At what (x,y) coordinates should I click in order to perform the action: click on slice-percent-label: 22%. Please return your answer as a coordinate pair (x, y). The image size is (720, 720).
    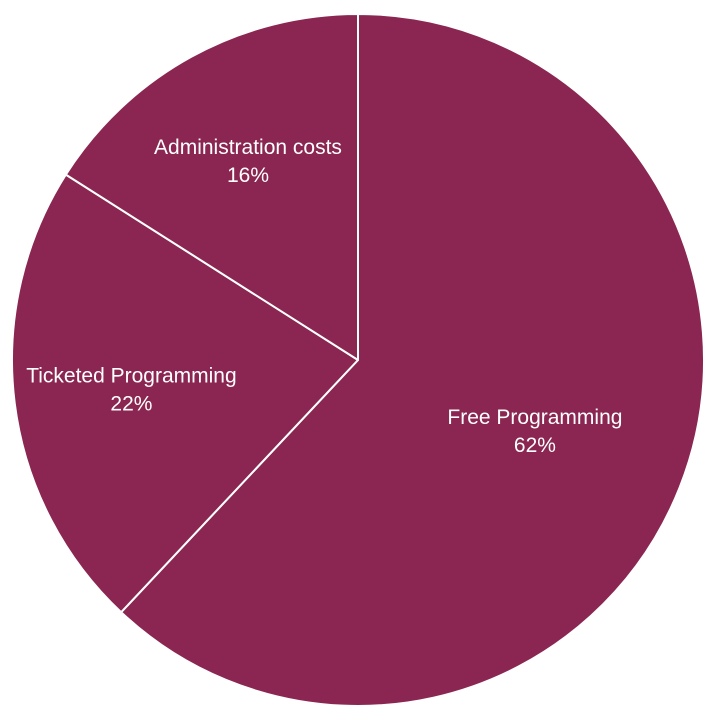
    Looking at the image, I should click on (131, 404).